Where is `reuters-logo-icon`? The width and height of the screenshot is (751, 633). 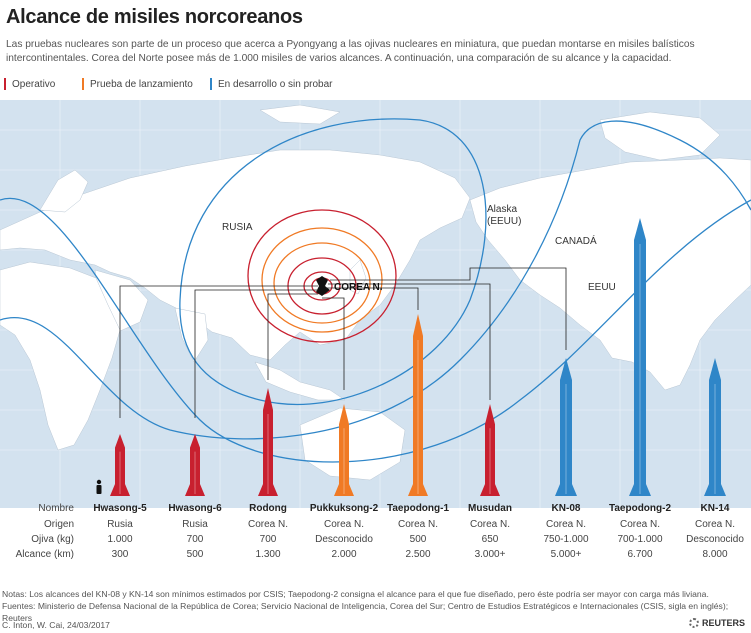 reuters-logo-icon is located at coordinates (693, 623).